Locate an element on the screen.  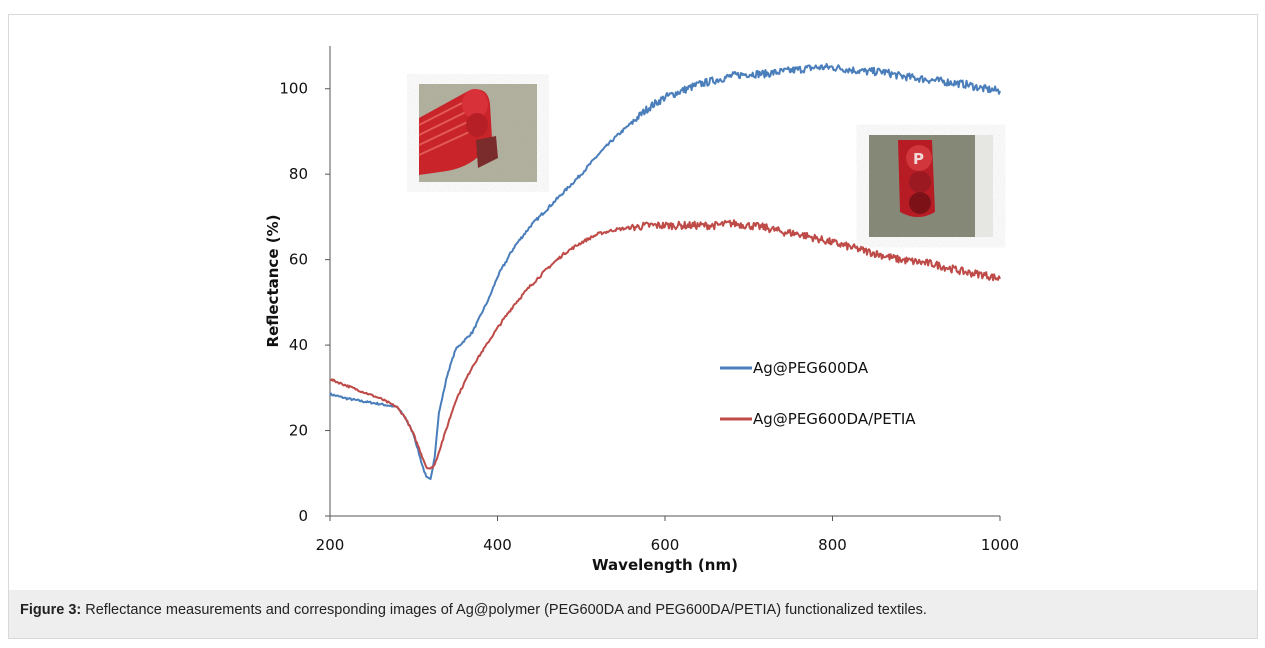
y-tick-label: 0 is located at coordinates (303, 516).